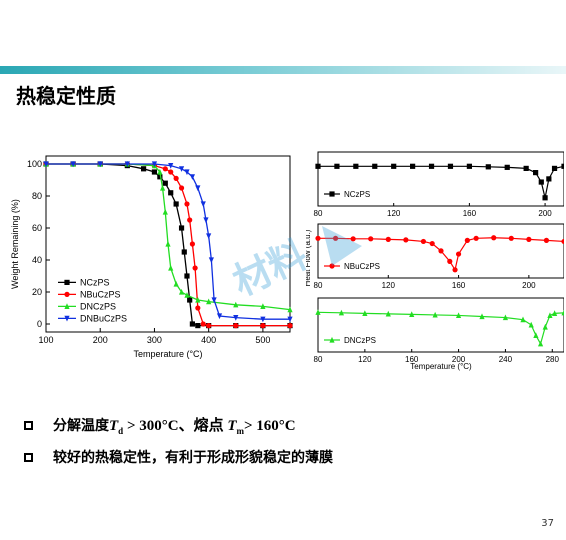 This screenshot has height=540, width=566. What do you see at coordinates (100, 340) in the screenshot?
I see `tga-x-tick-label: 200` at bounding box center [100, 340].